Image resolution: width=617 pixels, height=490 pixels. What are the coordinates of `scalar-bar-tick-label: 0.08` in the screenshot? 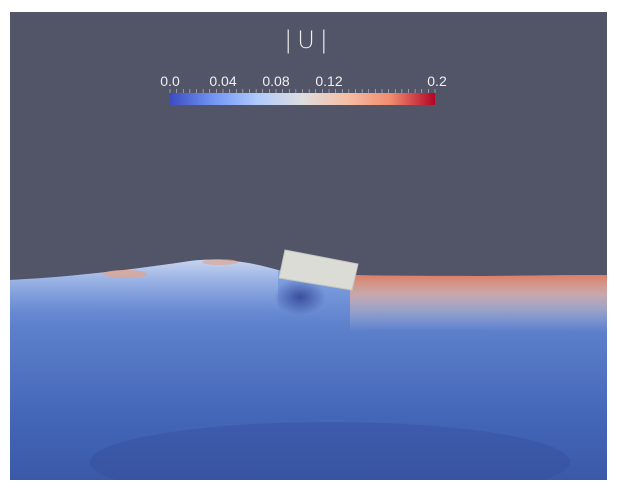 It's located at (275, 81).